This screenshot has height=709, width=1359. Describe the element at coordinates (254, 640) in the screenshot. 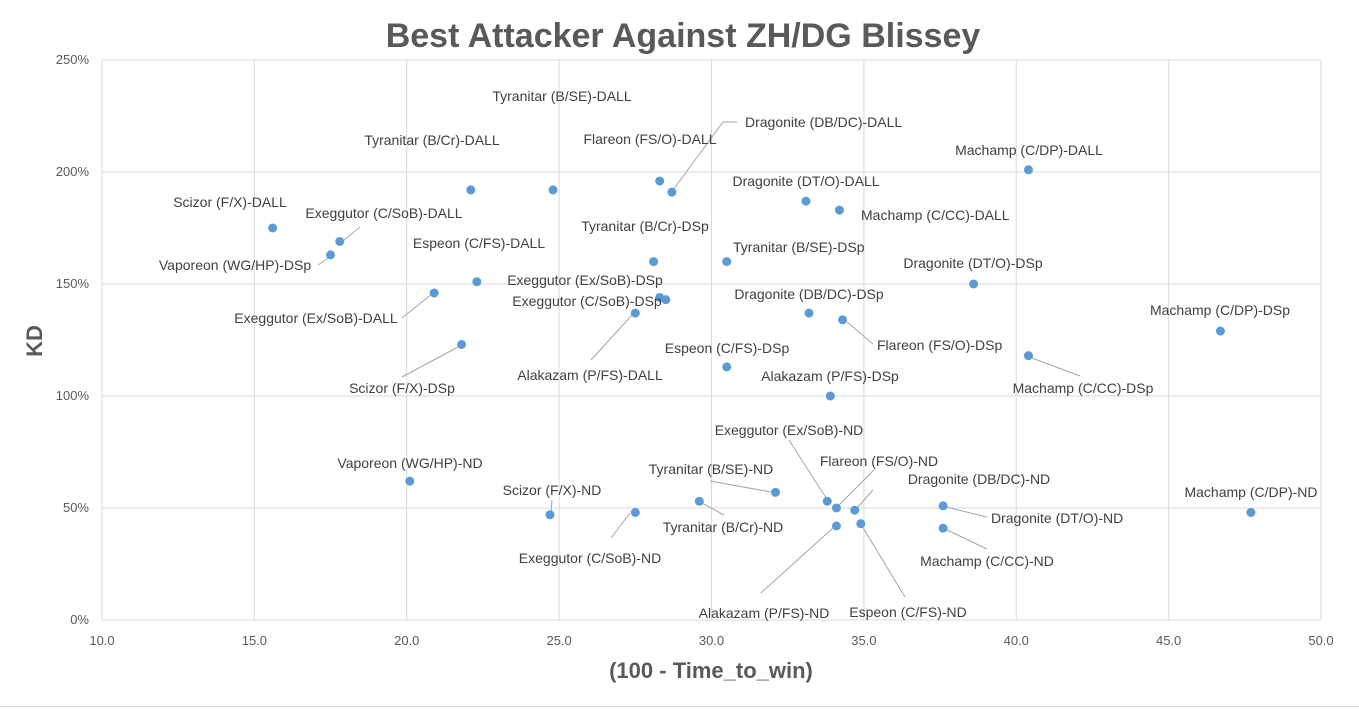

I see `x-tick-label: 15.0` at that location.